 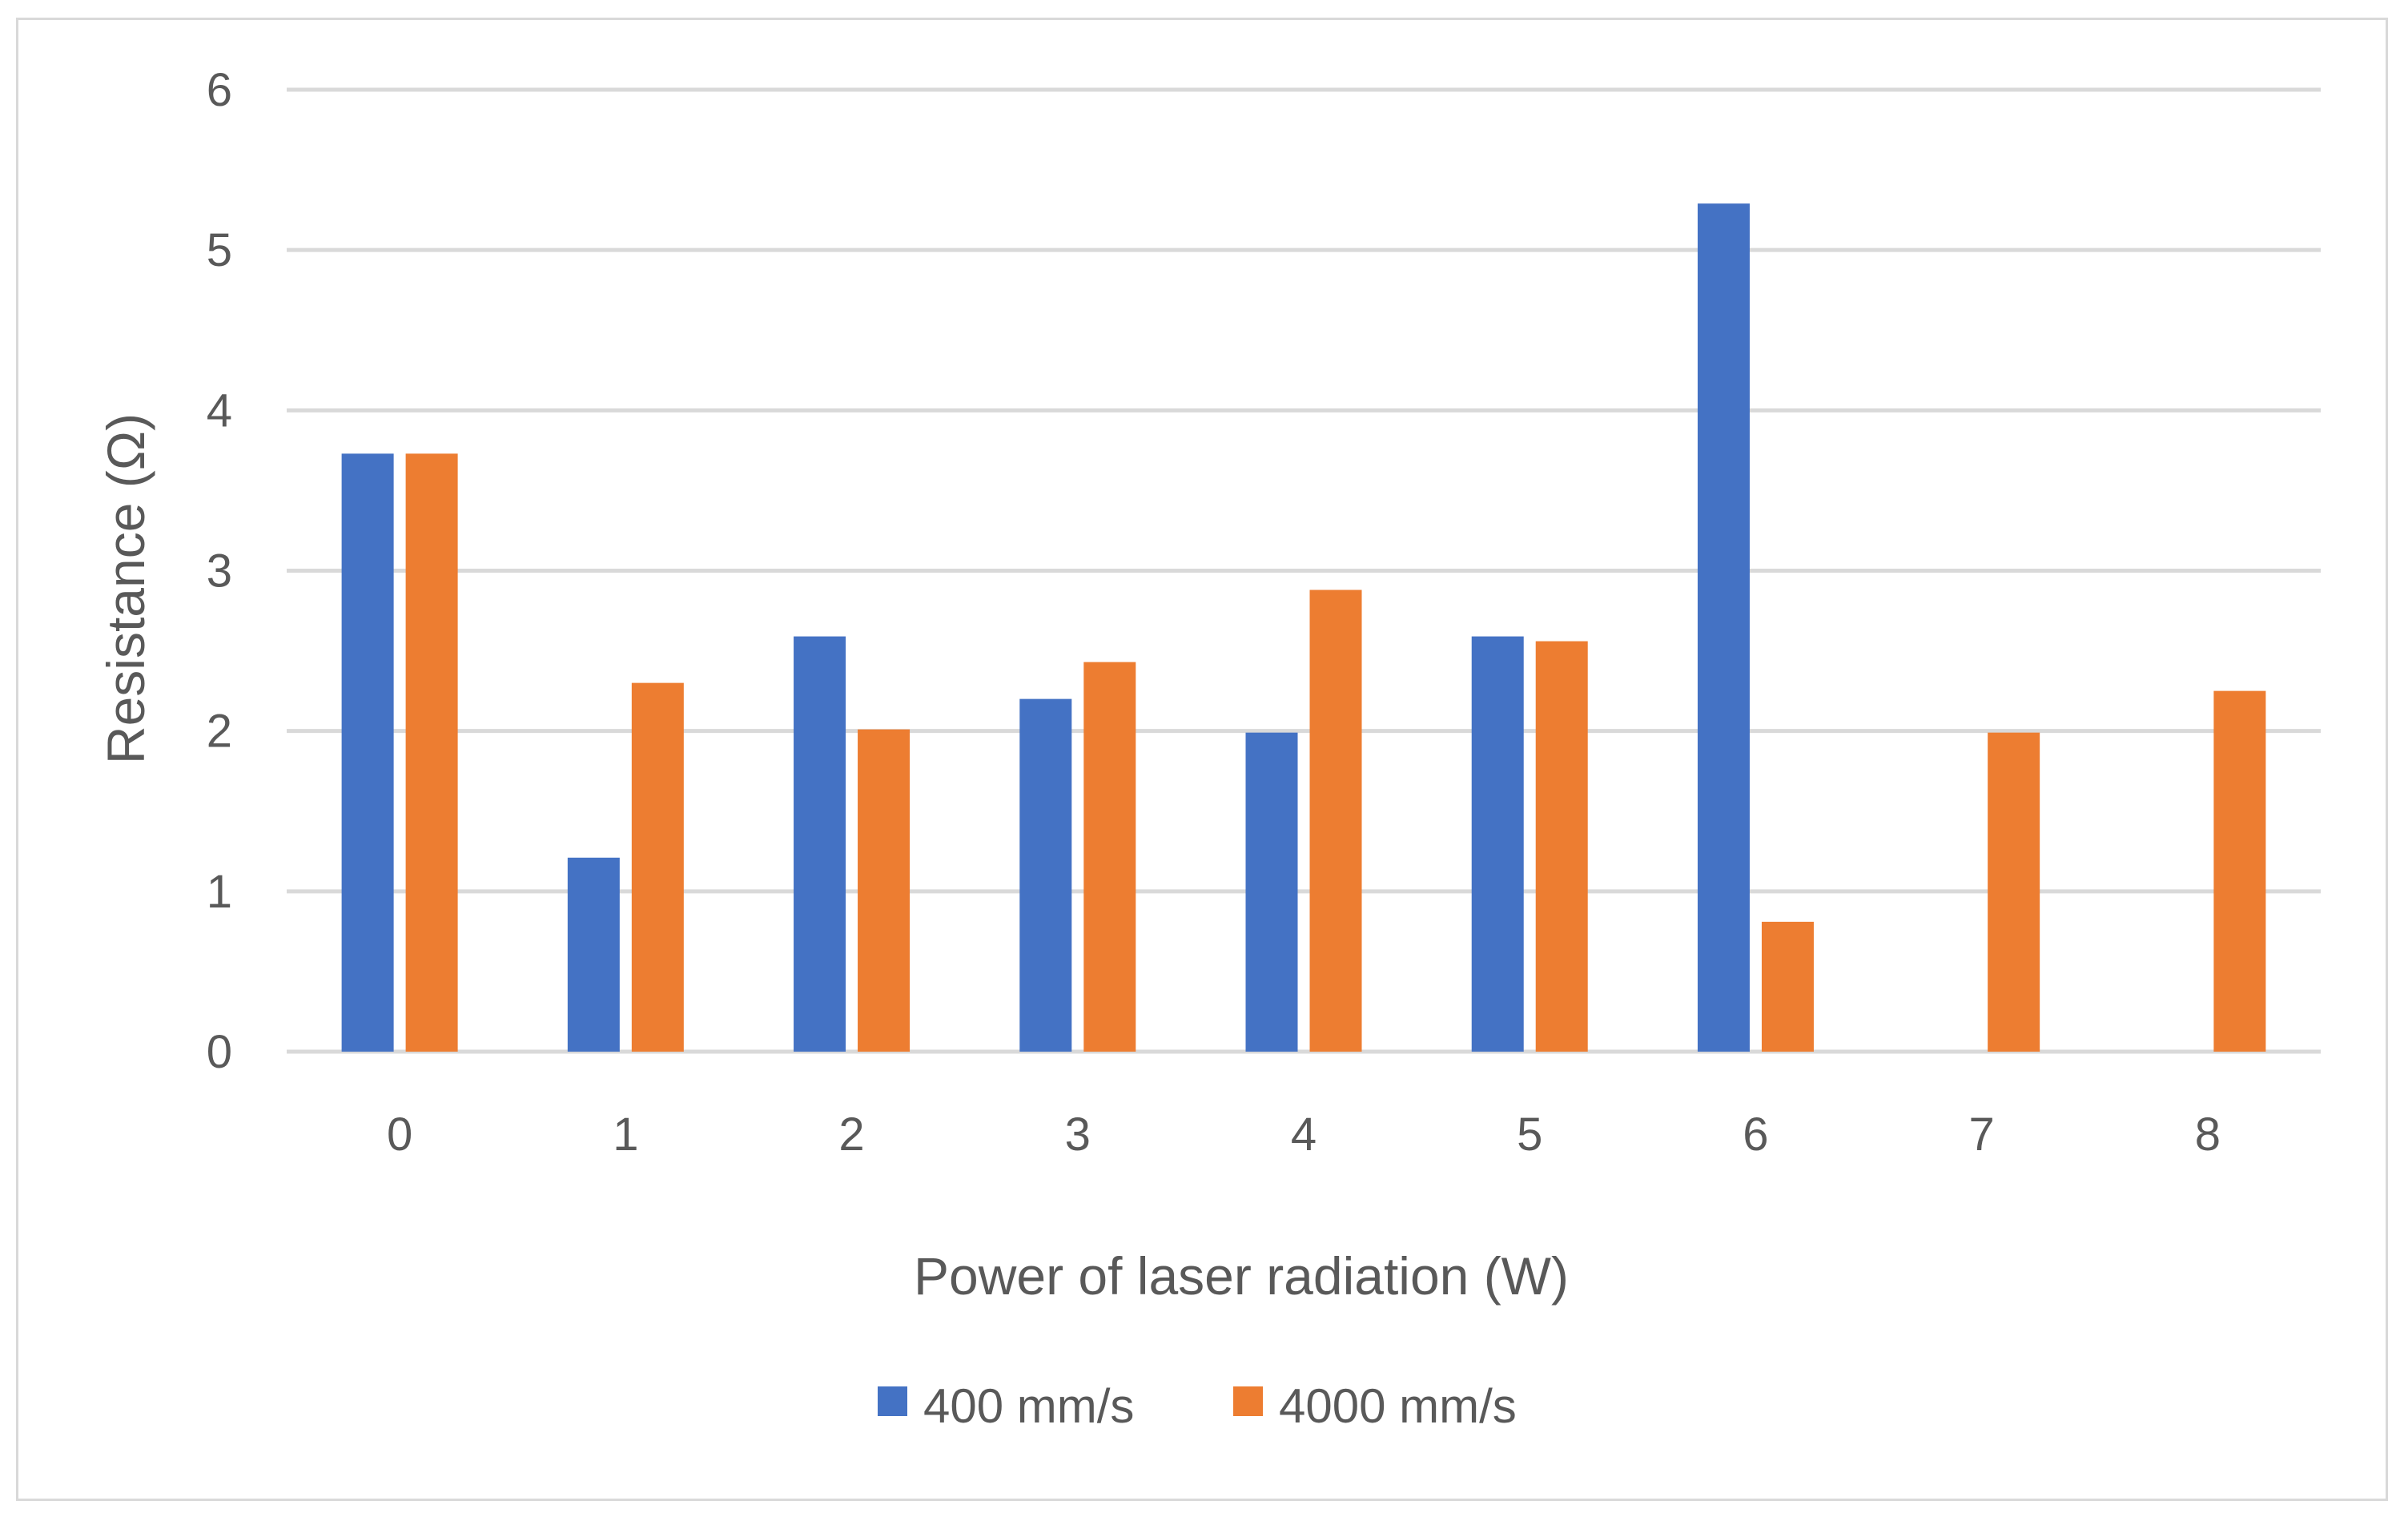 What do you see at coordinates (1028, 1406) in the screenshot?
I see `legend-label-400: 400 mm/s` at bounding box center [1028, 1406].